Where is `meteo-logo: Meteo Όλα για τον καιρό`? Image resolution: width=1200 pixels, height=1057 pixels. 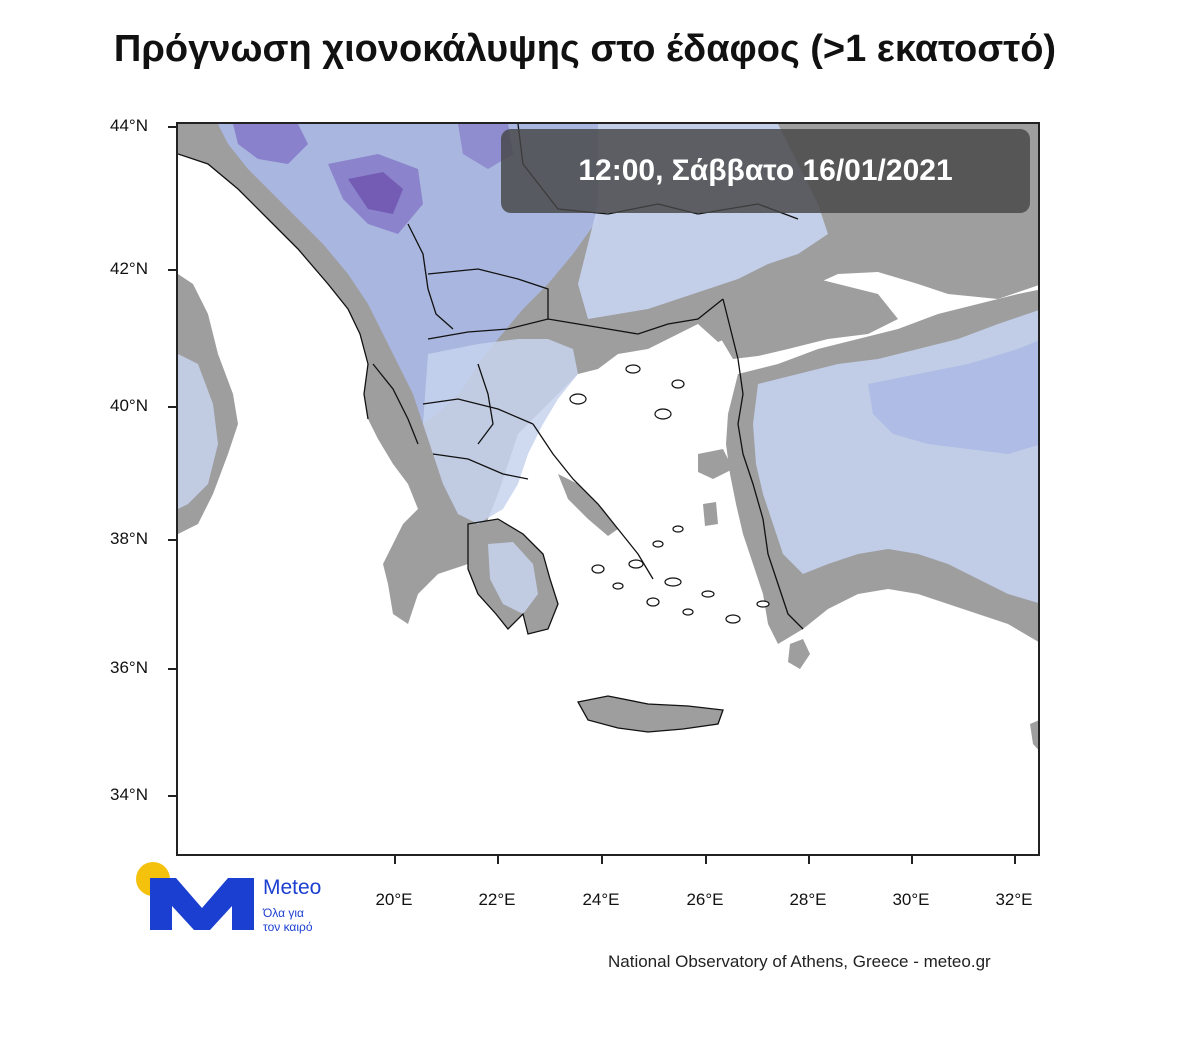 meteo-logo: Meteo Όλα για τον καιρό is located at coordinates (246, 898).